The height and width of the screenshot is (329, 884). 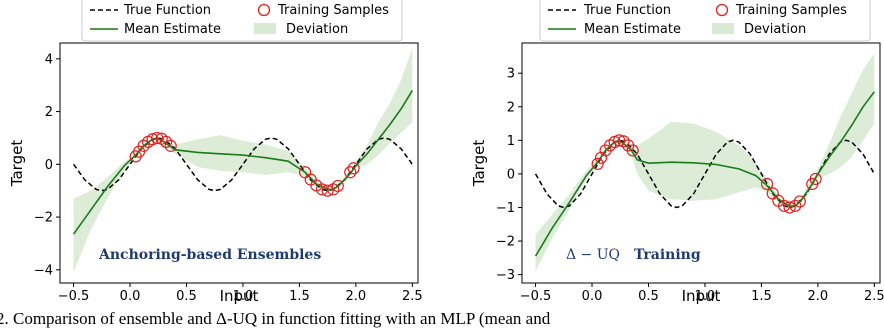 I want to click on right-y-axis-label: Target, so click(x=479, y=164).